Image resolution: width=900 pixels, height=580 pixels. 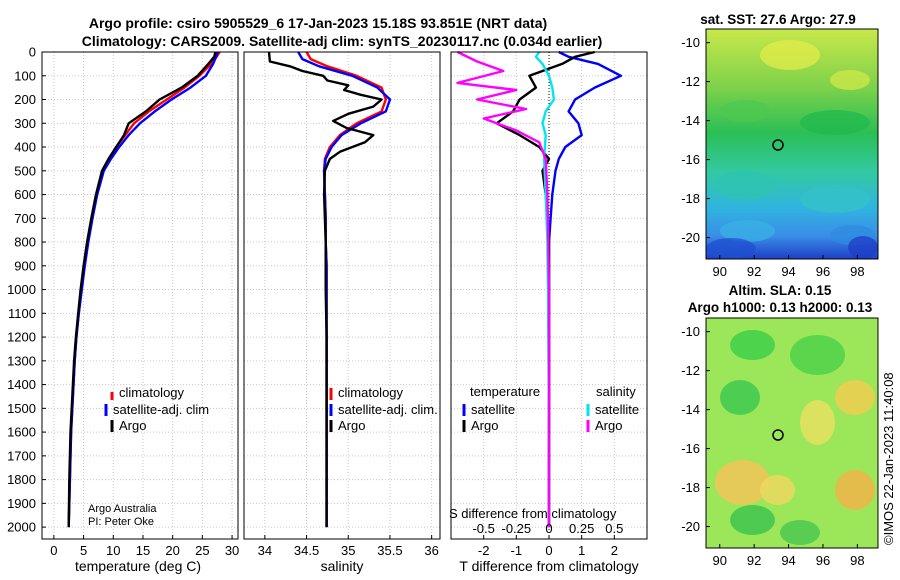 I want to click on sst-profile-marker, so click(x=778, y=145).